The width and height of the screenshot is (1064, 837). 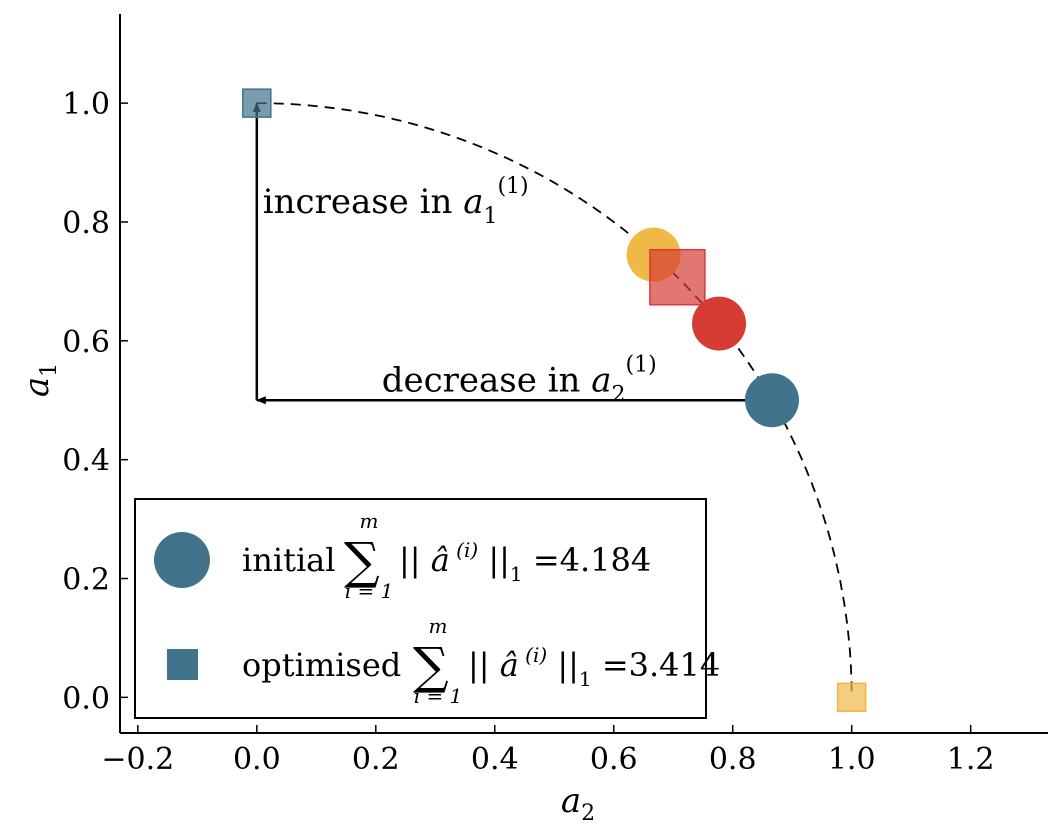 What do you see at coordinates (852, 759) in the screenshot?
I see `x-tick-label: 1.0` at bounding box center [852, 759].